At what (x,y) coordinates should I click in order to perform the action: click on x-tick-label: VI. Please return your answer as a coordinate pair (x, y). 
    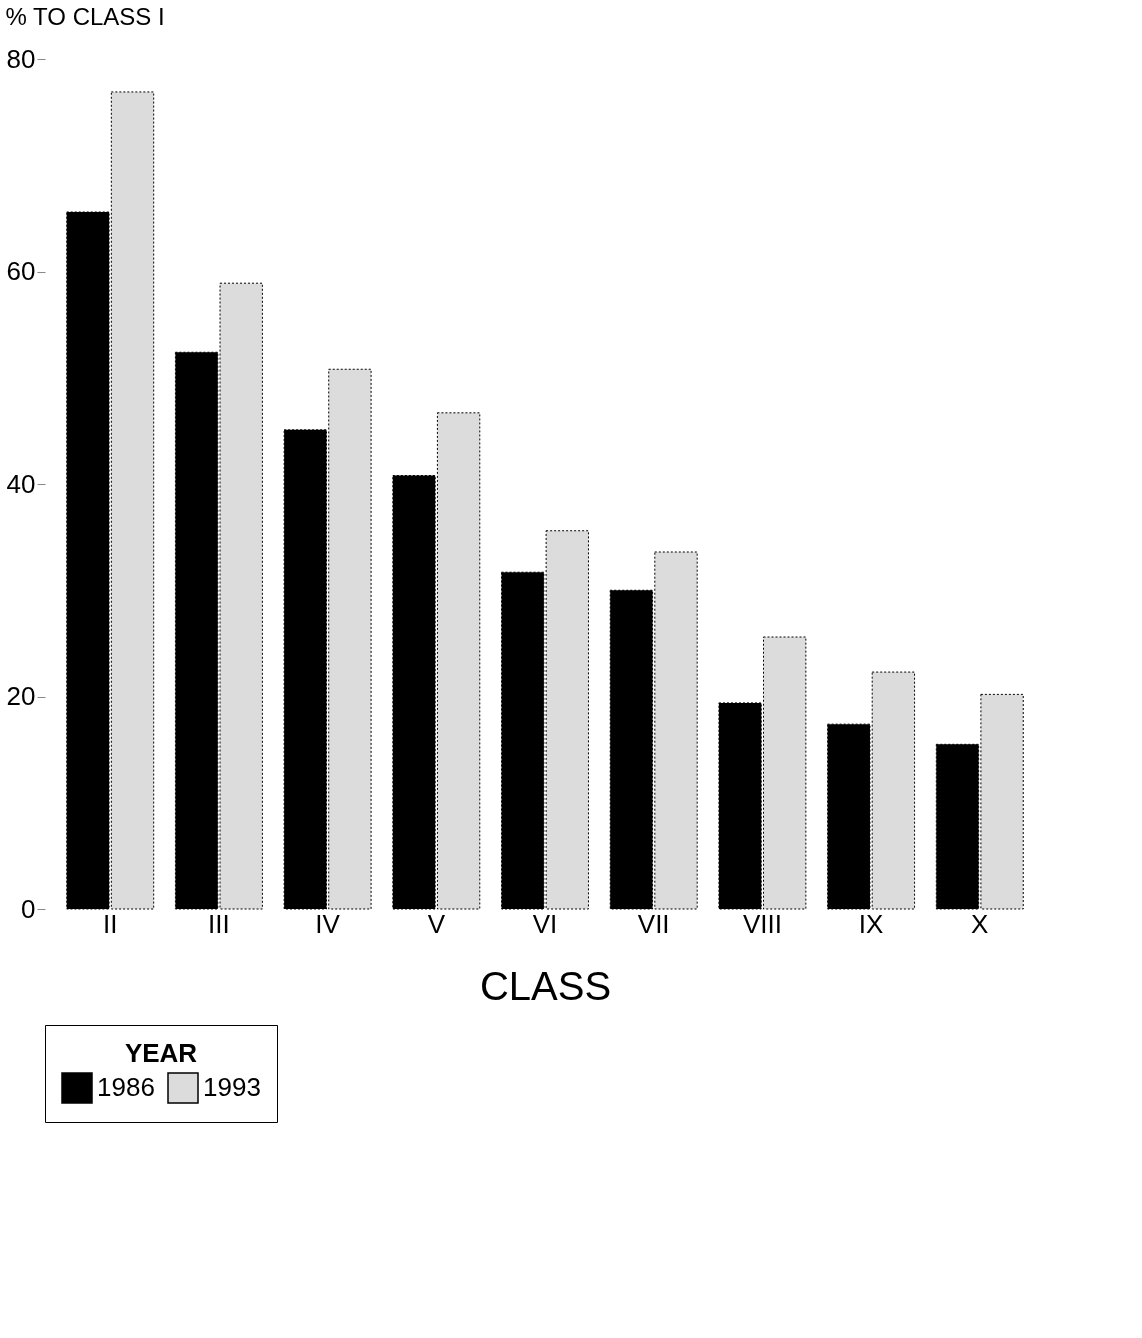
    Looking at the image, I should click on (545, 923).